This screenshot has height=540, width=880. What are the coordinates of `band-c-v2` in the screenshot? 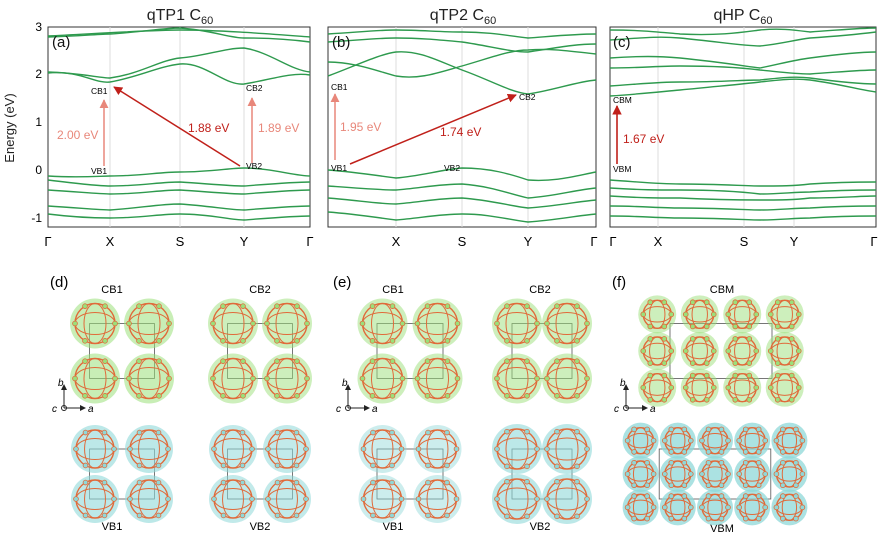 It's located at (743, 191).